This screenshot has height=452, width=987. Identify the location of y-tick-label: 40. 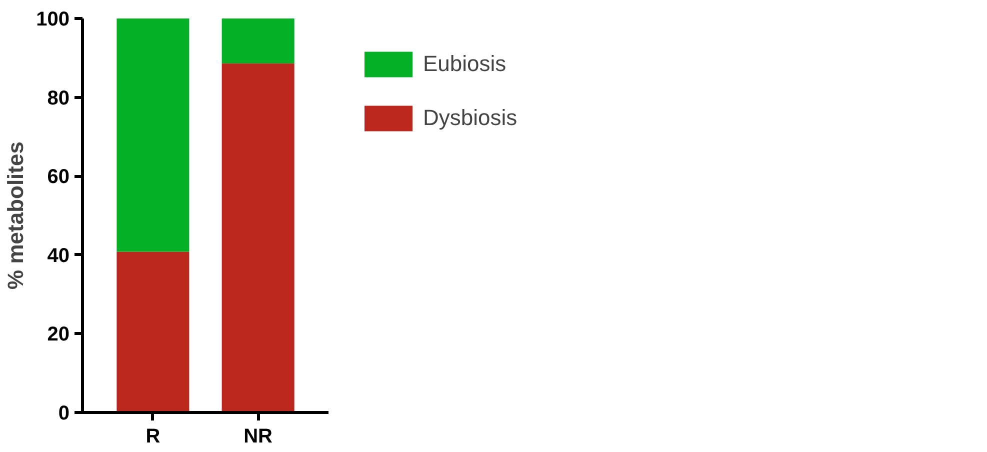
(58, 255).